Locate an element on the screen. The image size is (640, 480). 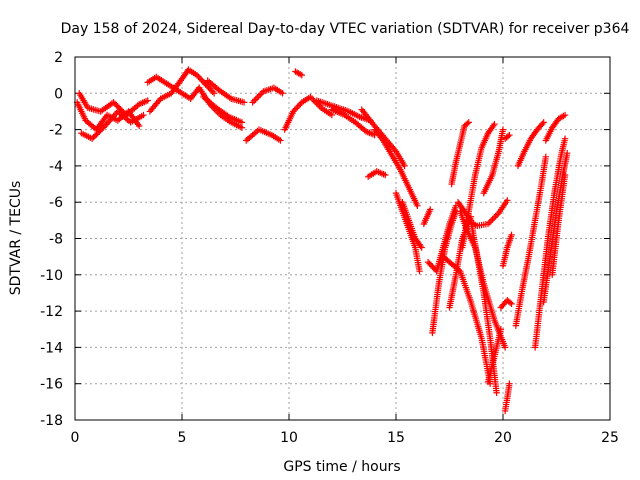
y-tick-label: 2 is located at coordinates (58, 58).